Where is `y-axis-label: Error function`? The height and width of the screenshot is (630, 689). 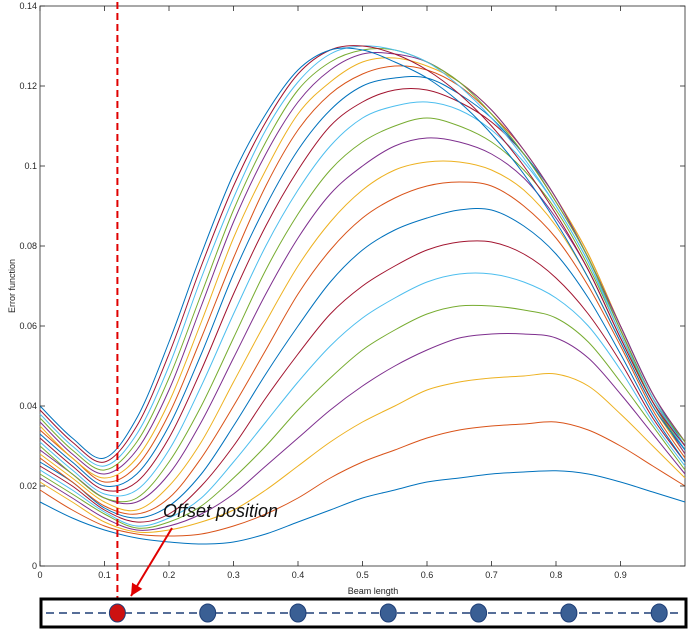
y-axis-label: Error function is located at coordinates (12, 286).